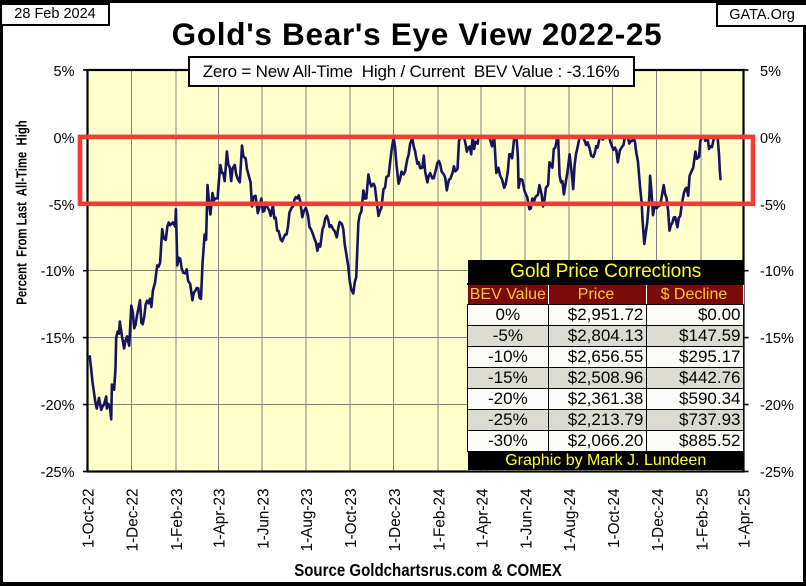 Image resolution: width=806 pixels, height=586 pixels. What do you see at coordinates (614, 518) in the screenshot?
I see `svg-text: 1-Oct-24` at bounding box center [614, 518].